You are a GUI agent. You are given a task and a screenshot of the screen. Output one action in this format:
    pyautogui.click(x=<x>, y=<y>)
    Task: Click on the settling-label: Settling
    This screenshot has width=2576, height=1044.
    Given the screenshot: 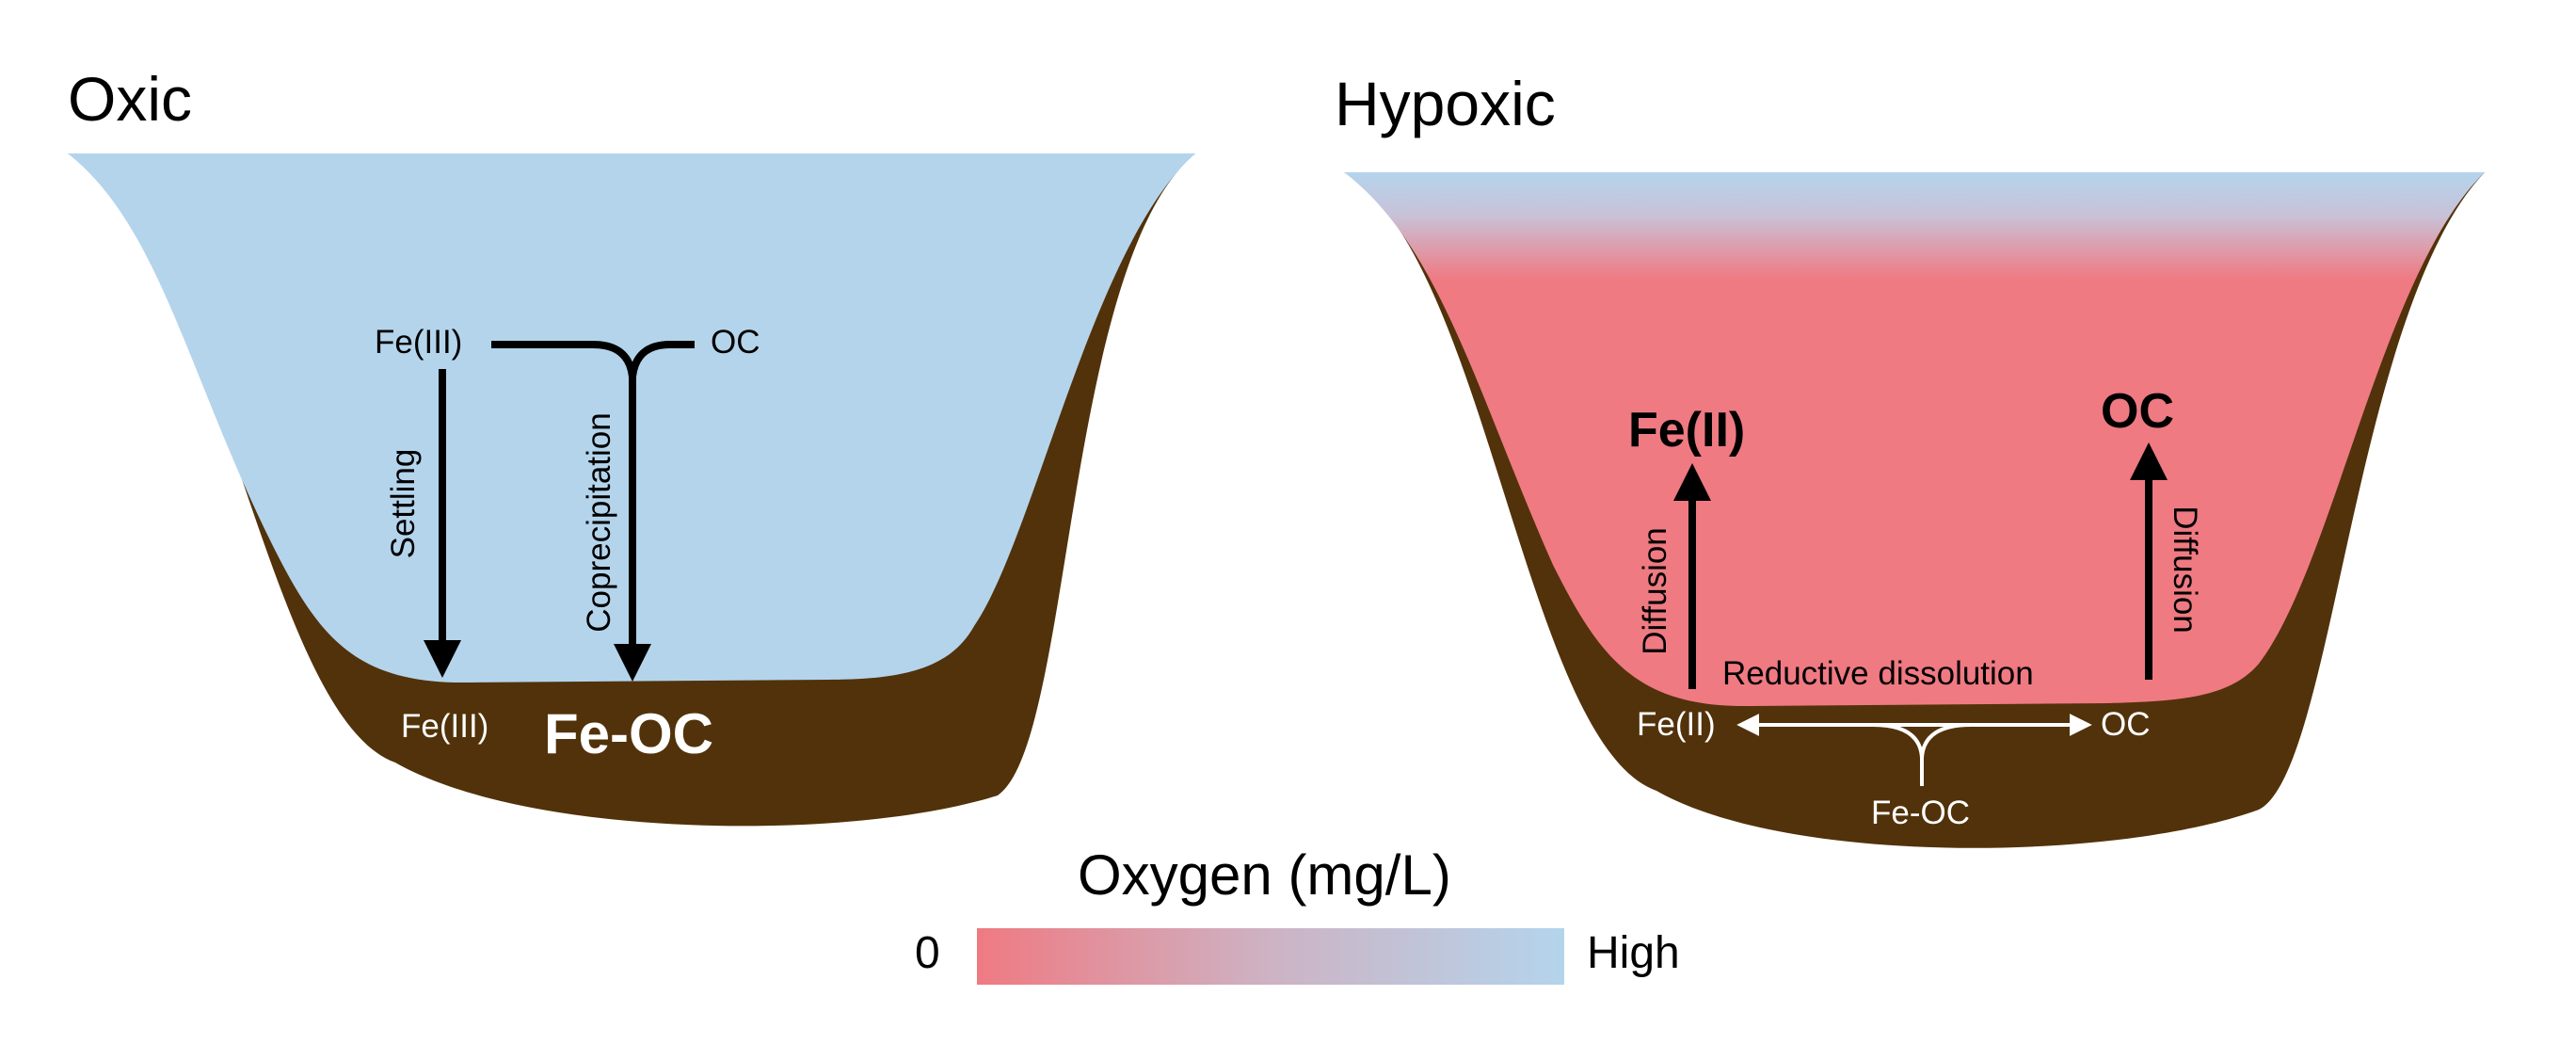 What is the action you would take?
    pyautogui.click(x=403, y=504)
    